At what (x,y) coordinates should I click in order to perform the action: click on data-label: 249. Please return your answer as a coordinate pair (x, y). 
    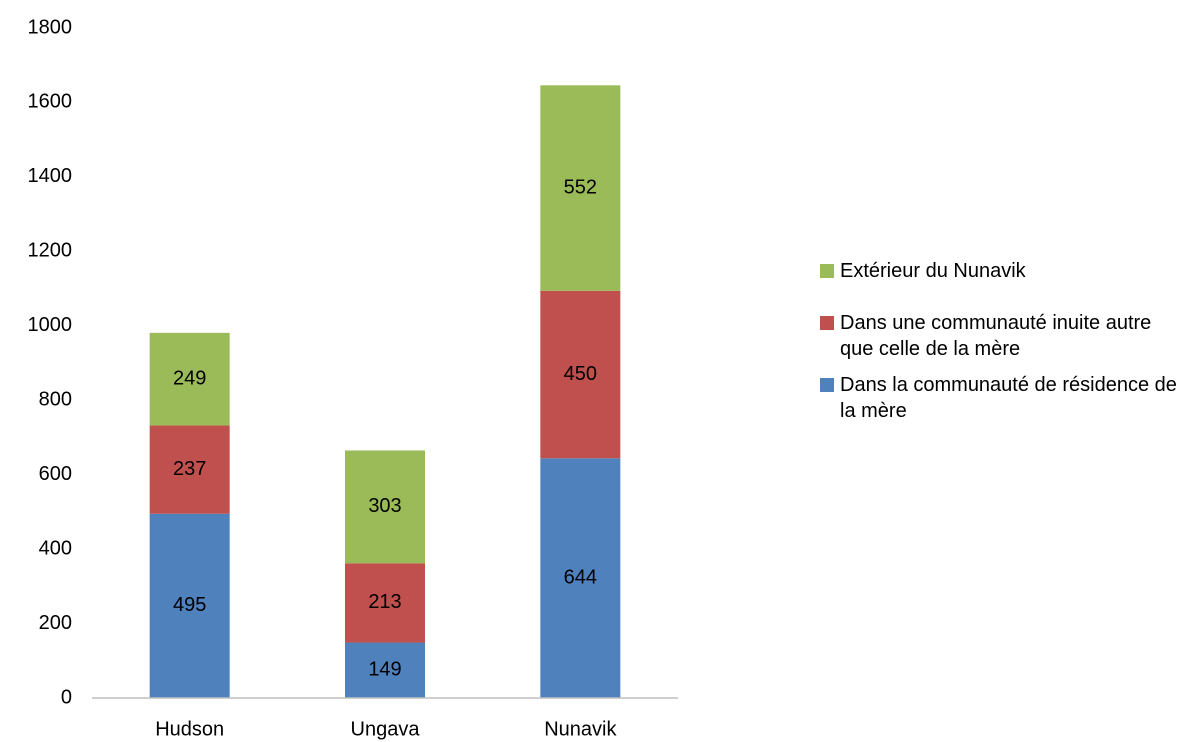
    Looking at the image, I should click on (189, 378).